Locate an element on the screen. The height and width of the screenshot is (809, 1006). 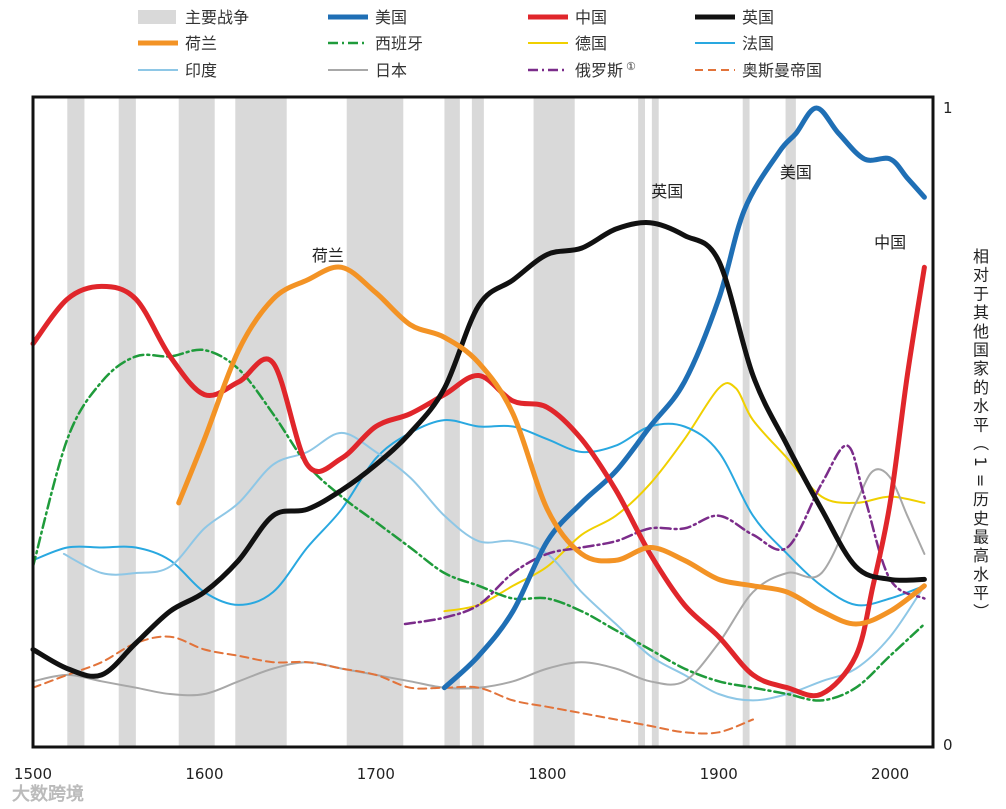
x-tick-1900: 1900 is located at coordinates (719, 774).